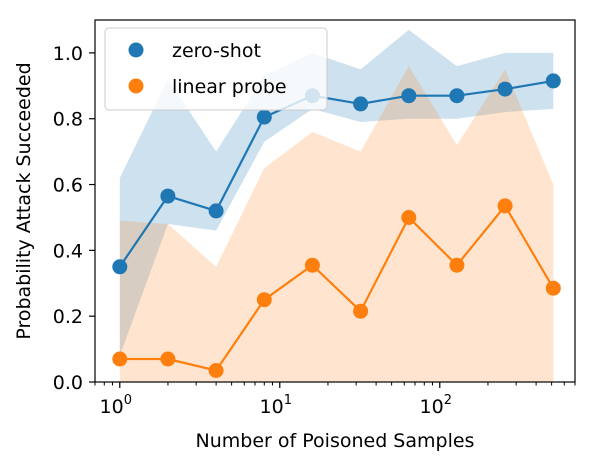 This screenshot has width=602, height=465. Describe the element at coordinates (68, 186) in the screenshot. I see `y-tick-label: 0.6` at that location.